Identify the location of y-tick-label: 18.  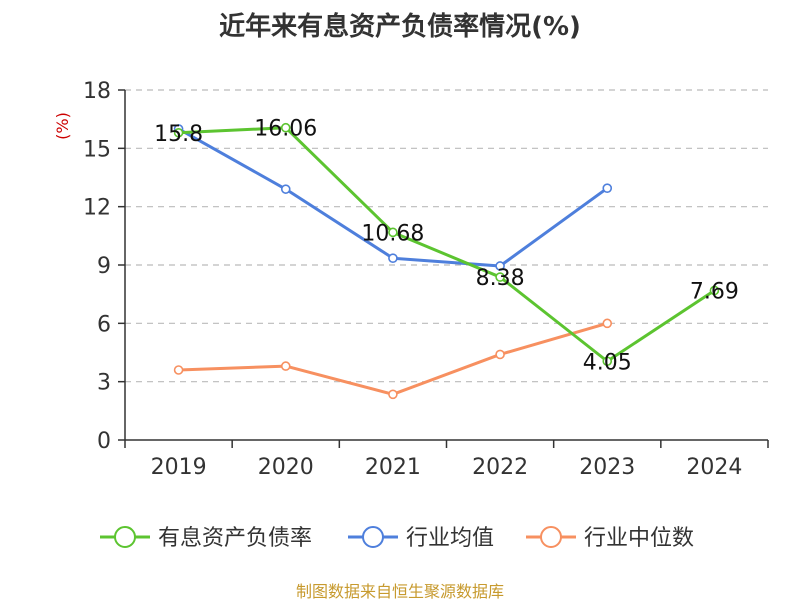
(97, 91).